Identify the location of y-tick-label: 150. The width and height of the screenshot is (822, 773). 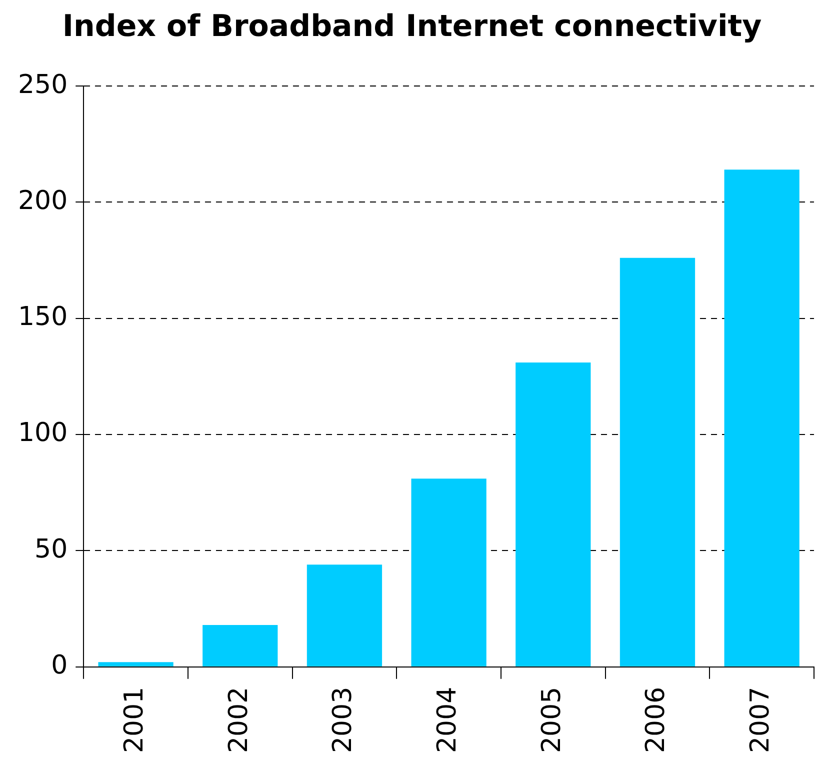
(43, 317).